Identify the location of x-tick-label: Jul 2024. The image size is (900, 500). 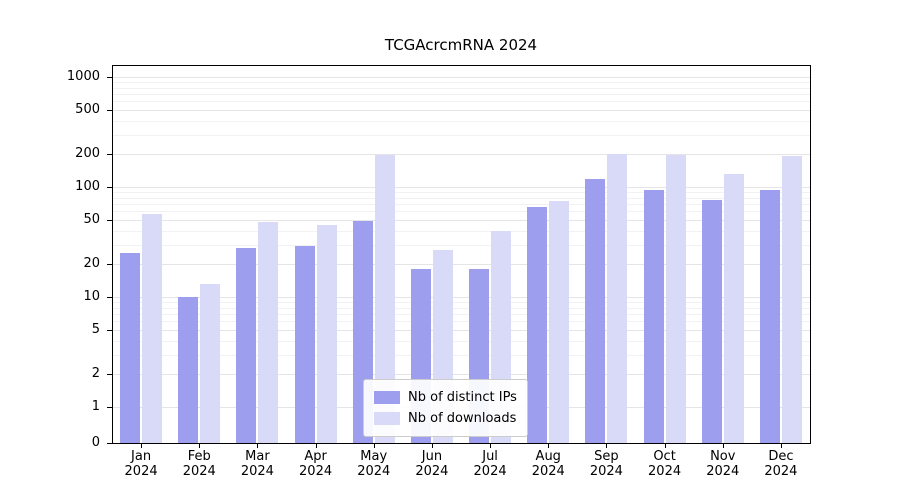
(490, 464).